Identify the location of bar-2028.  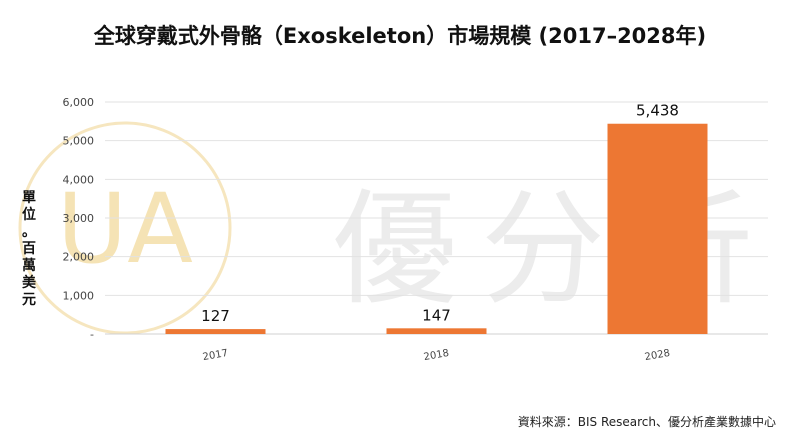
(657, 228).